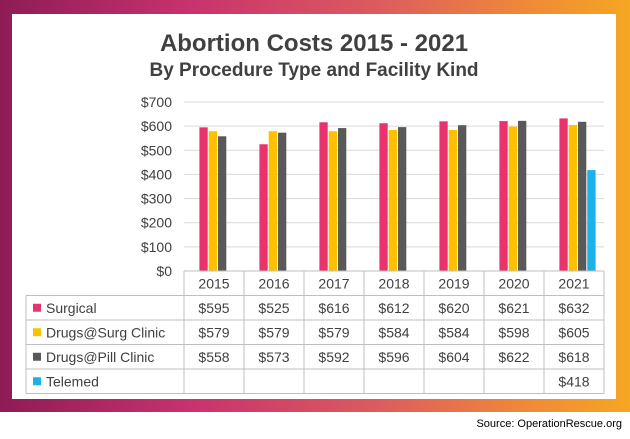 The width and height of the screenshot is (630, 439). Describe the element at coordinates (314, 70) in the screenshot. I see `chart-subtitle: By Procedure Type and Facility Kind` at that location.